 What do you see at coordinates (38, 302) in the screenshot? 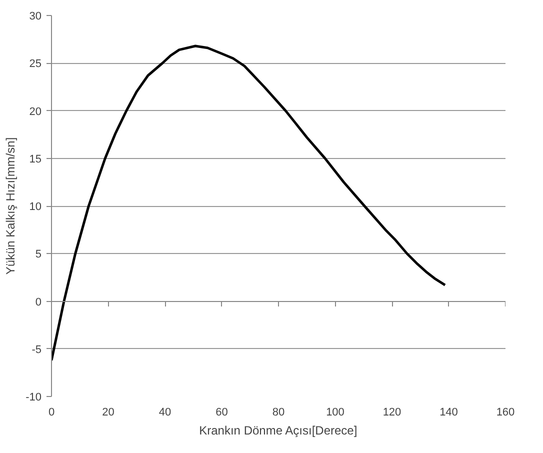
I see `y-tick-label: 0` at bounding box center [38, 302].